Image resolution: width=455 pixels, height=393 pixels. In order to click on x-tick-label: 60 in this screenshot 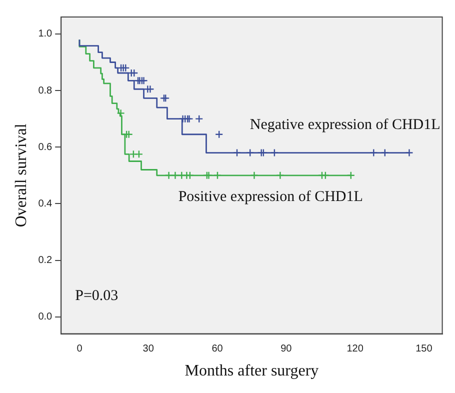, I will do `click(218, 349)`.